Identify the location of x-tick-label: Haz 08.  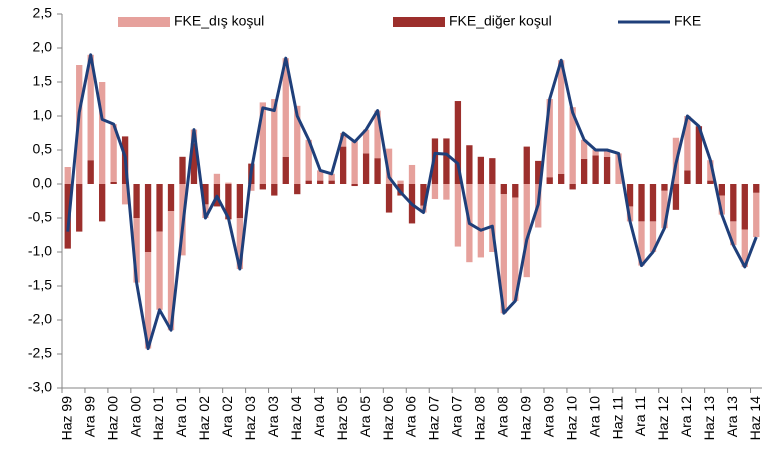
(480, 418).